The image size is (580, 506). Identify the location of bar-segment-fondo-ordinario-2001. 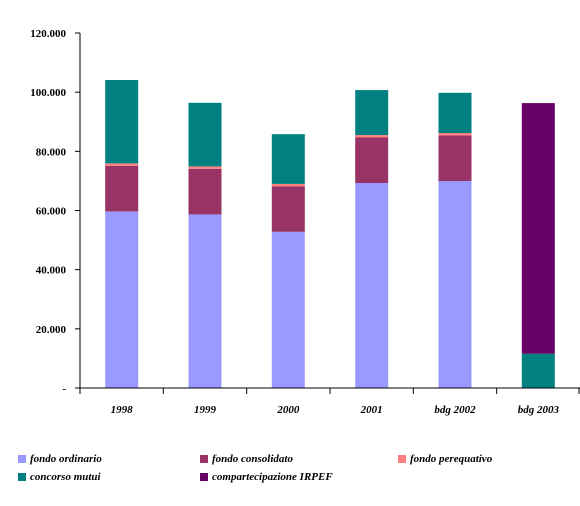
(372, 285).